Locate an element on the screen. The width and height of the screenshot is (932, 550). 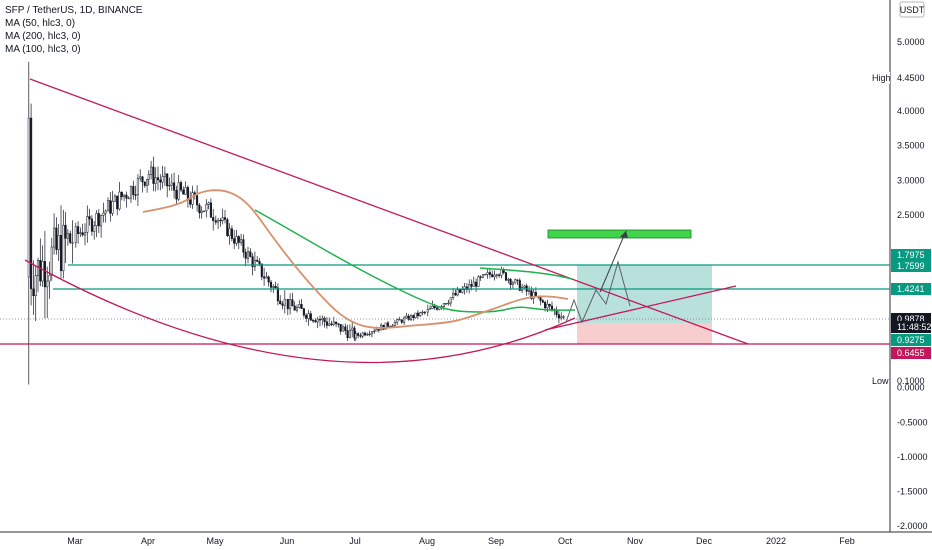
ascending-trendline is located at coordinates (640, 308).